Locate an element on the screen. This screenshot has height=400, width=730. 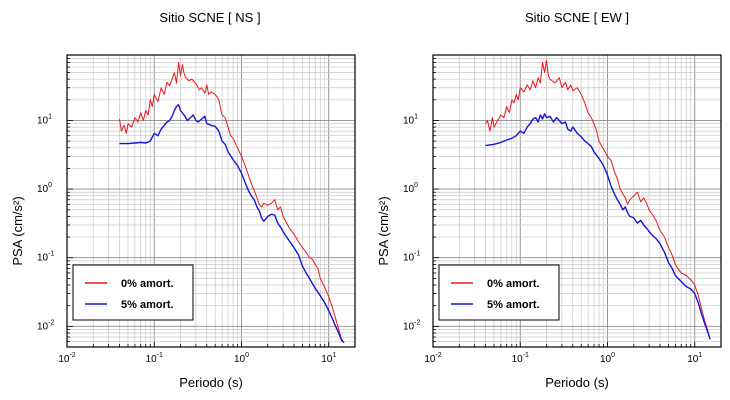
chart-title: Sitio SCNE [ NS ] is located at coordinates (209, 17).